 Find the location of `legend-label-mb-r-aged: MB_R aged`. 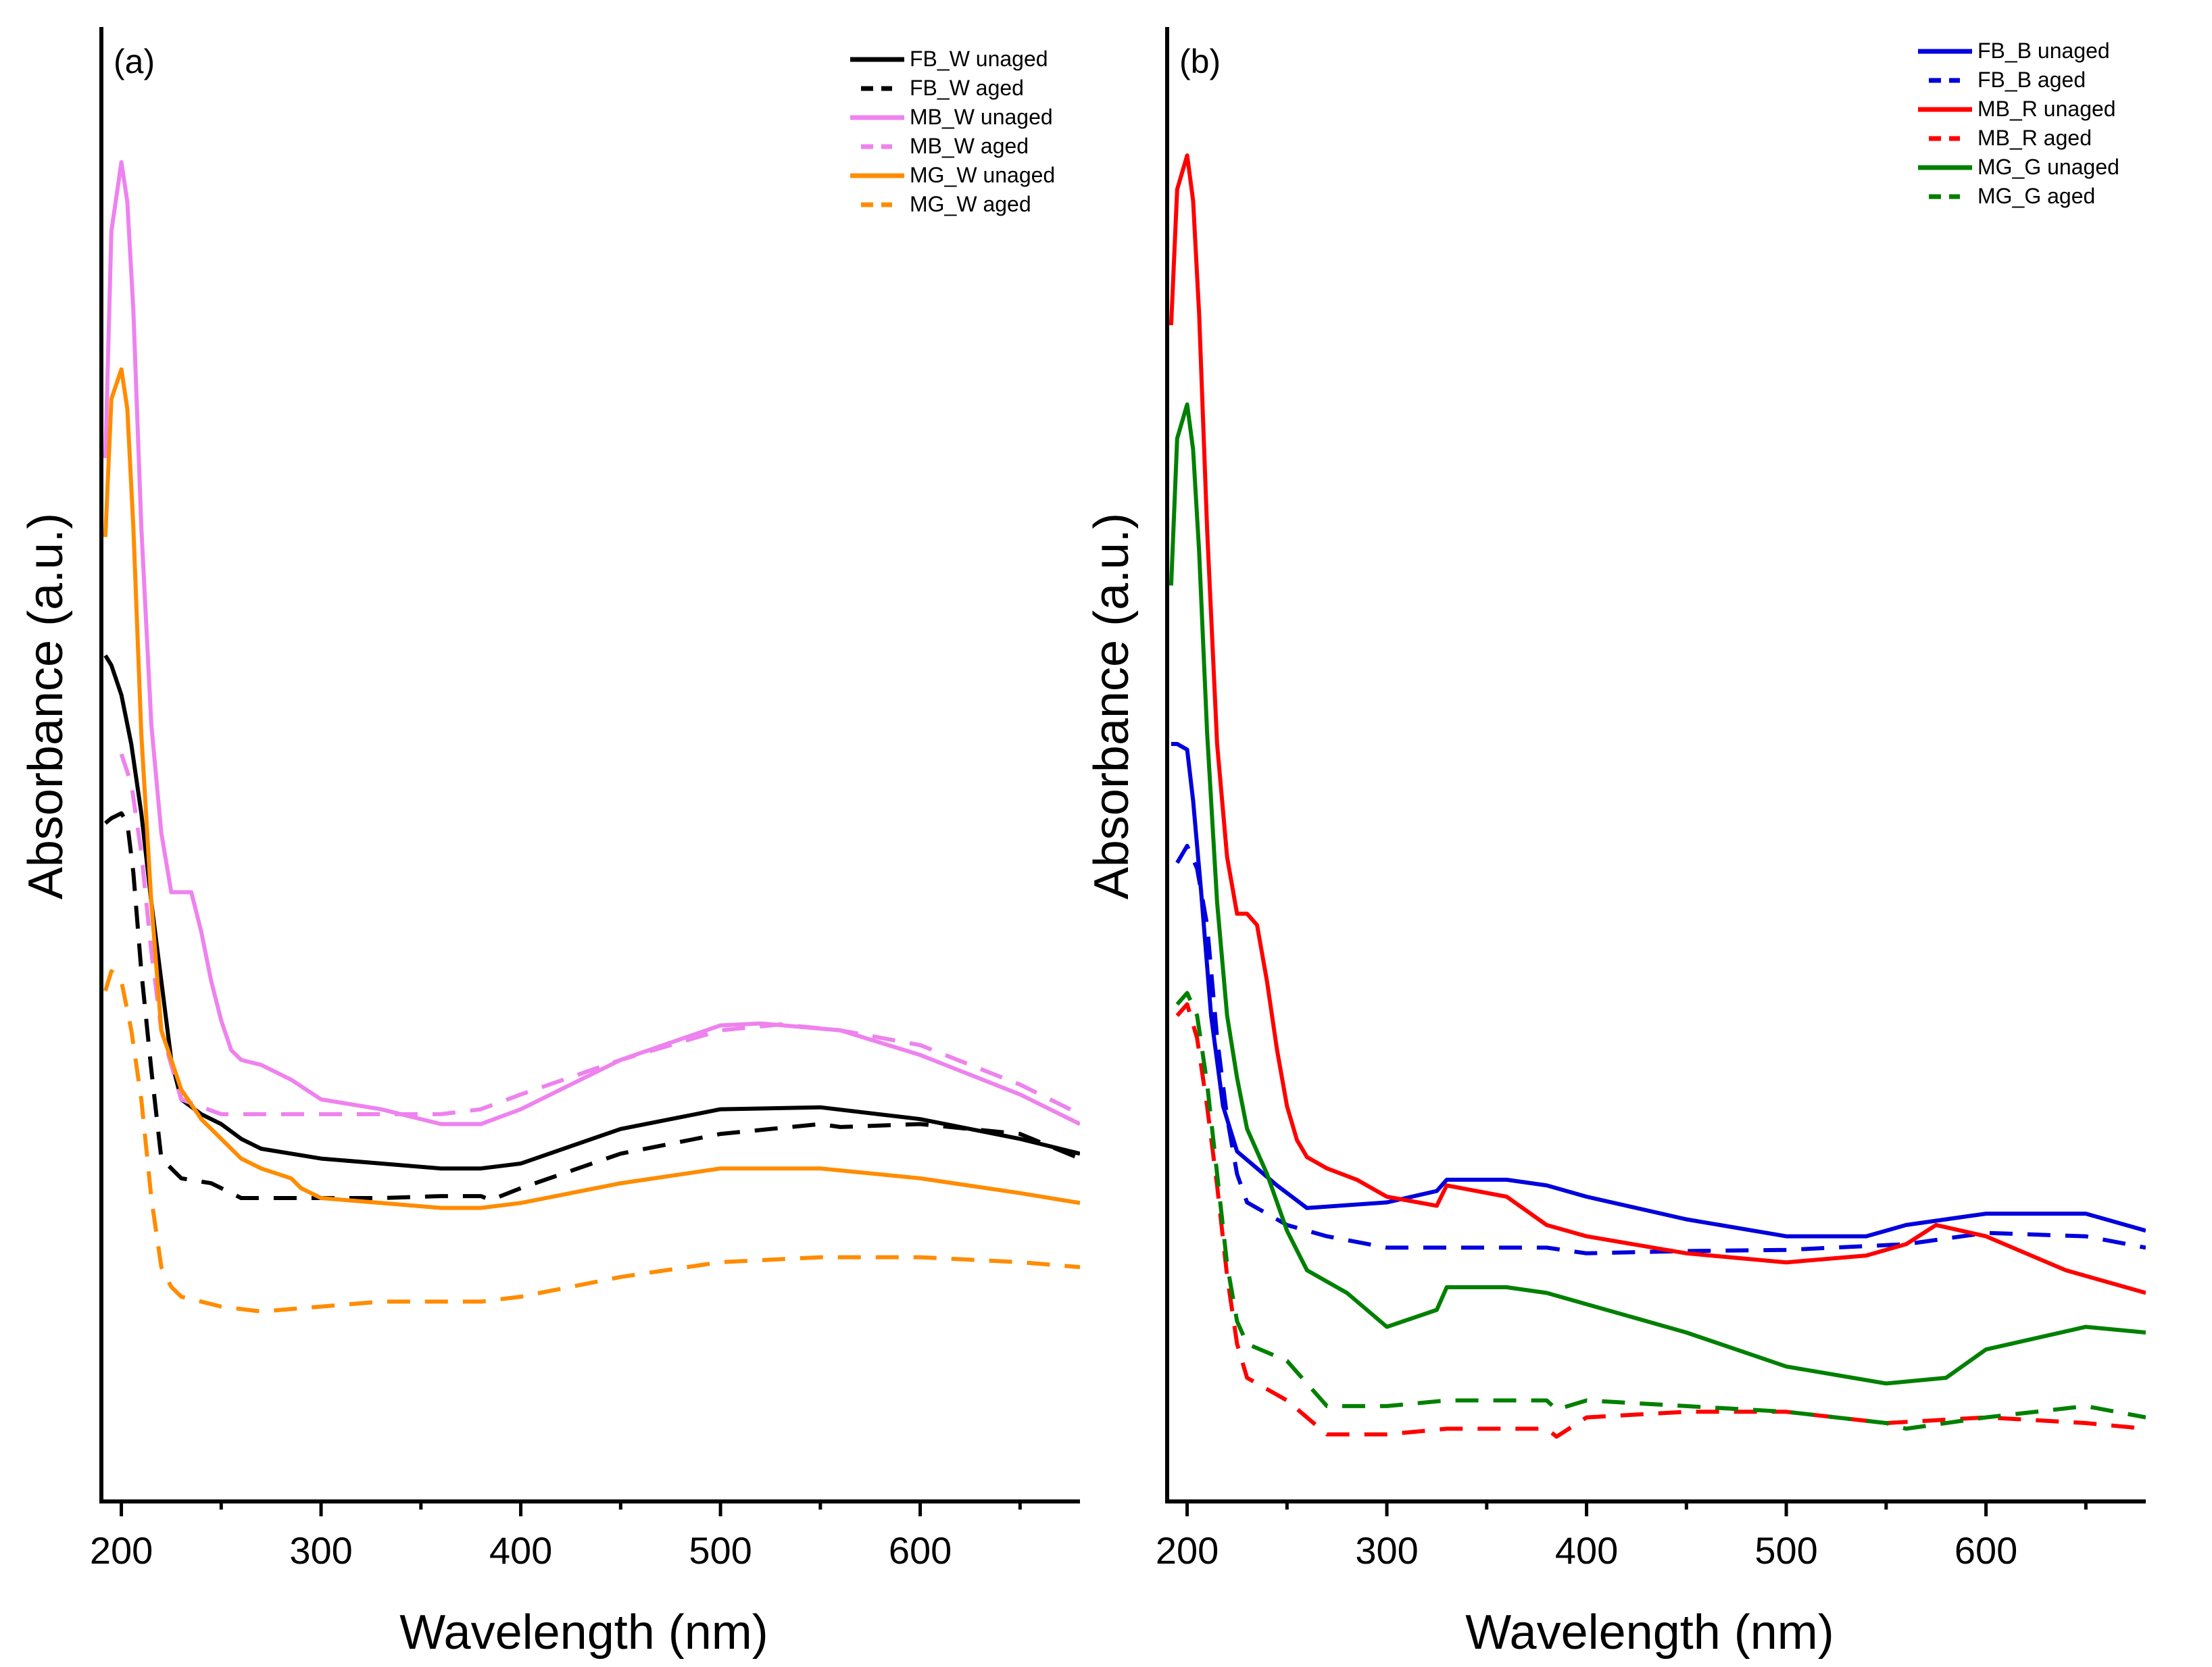

legend-label-mb-r-aged: MB_R aged is located at coordinates (2034, 138).